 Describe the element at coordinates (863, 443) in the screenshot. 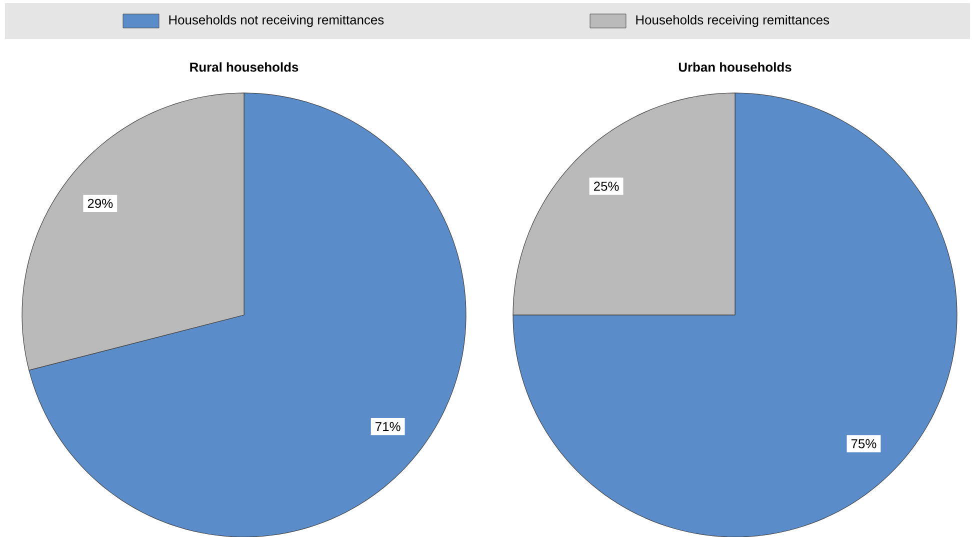

I see `data-label: 75%` at that location.